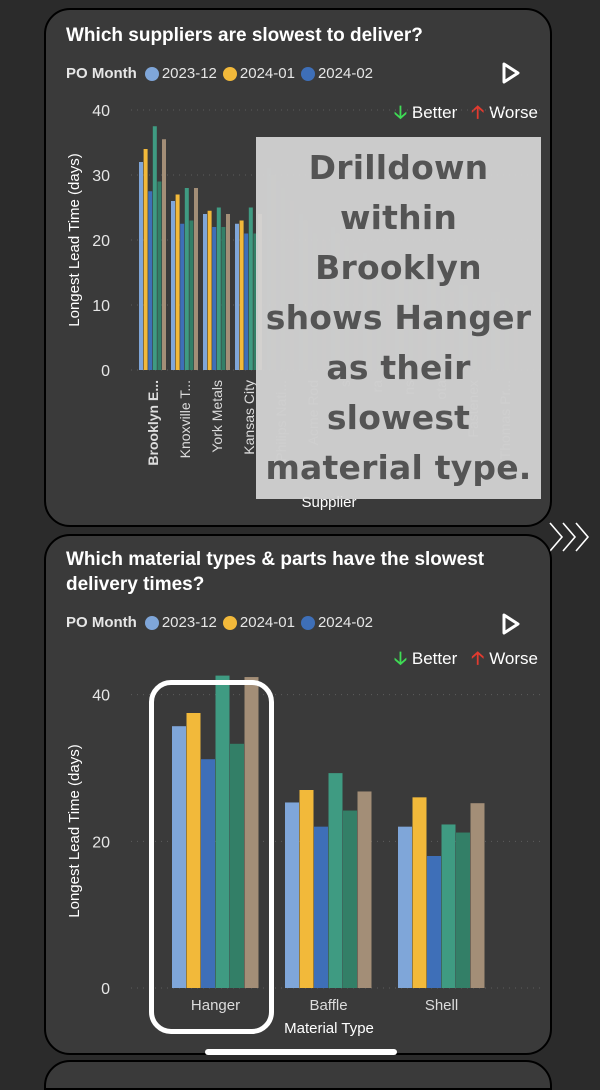  I want to click on hanger-highlight-box, so click(211, 857).